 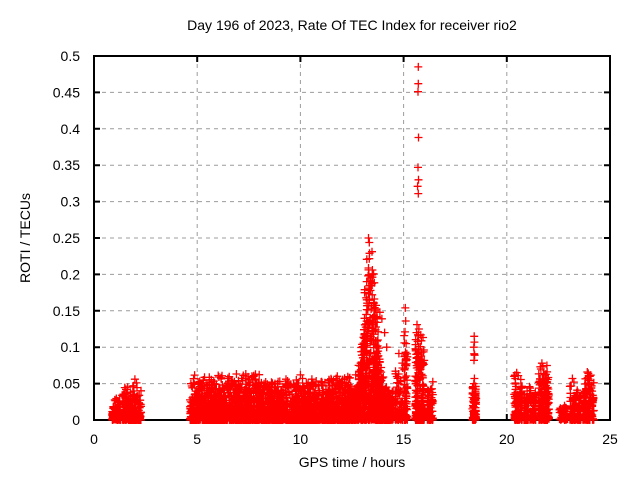 What do you see at coordinates (352, 462) in the screenshot?
I see `x-axis-label: GPS time / hours` at bounding box center [352, 462].